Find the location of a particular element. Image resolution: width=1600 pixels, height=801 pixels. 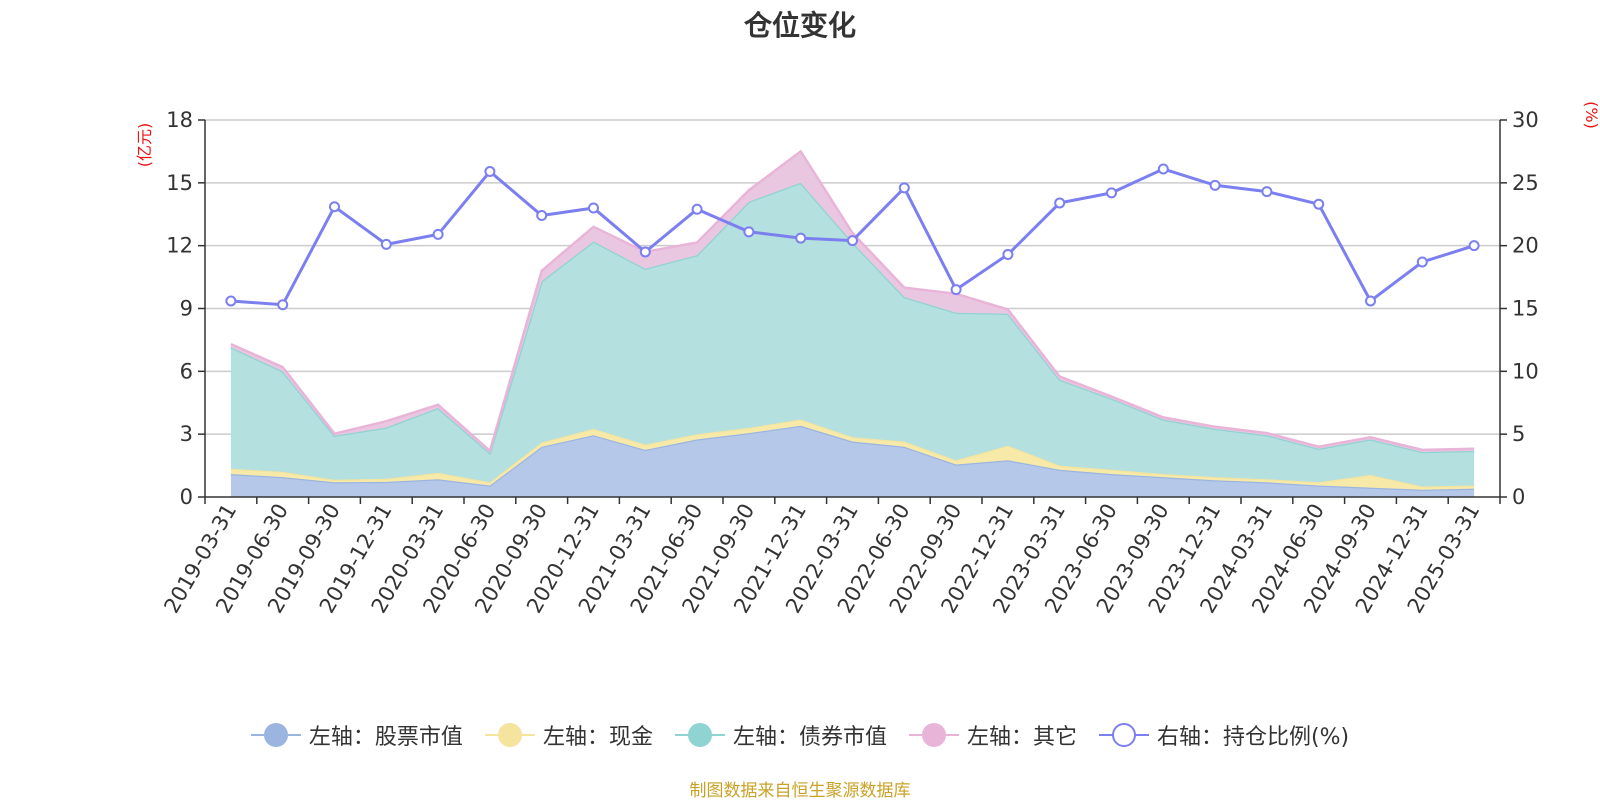

y-right-tick-label: 10 is located at coordinates (1525, 371).